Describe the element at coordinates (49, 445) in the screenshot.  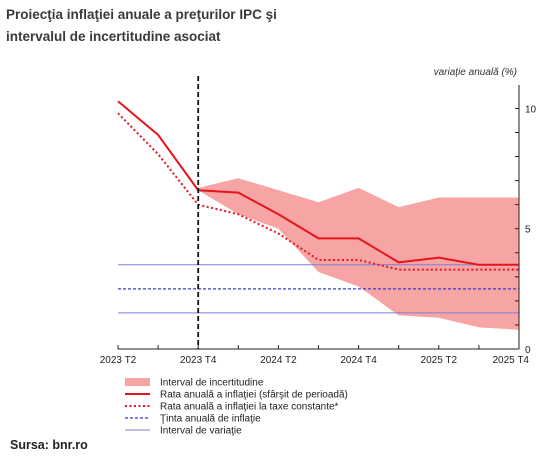
I see `source-note: Sursa: bnr.ro` at that location.